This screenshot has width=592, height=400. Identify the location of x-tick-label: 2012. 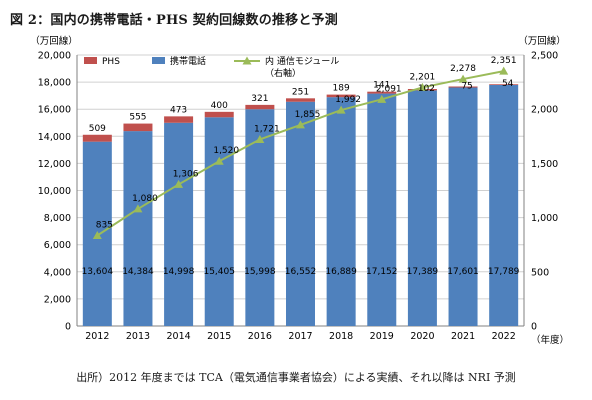
(97, 336).